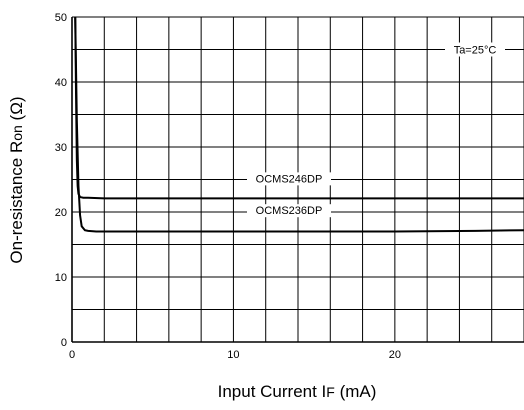  What do you see at coordinates (233, 355) in the screenshot?
I see `x-tick-label: 10` at bounding box center [233, 355].